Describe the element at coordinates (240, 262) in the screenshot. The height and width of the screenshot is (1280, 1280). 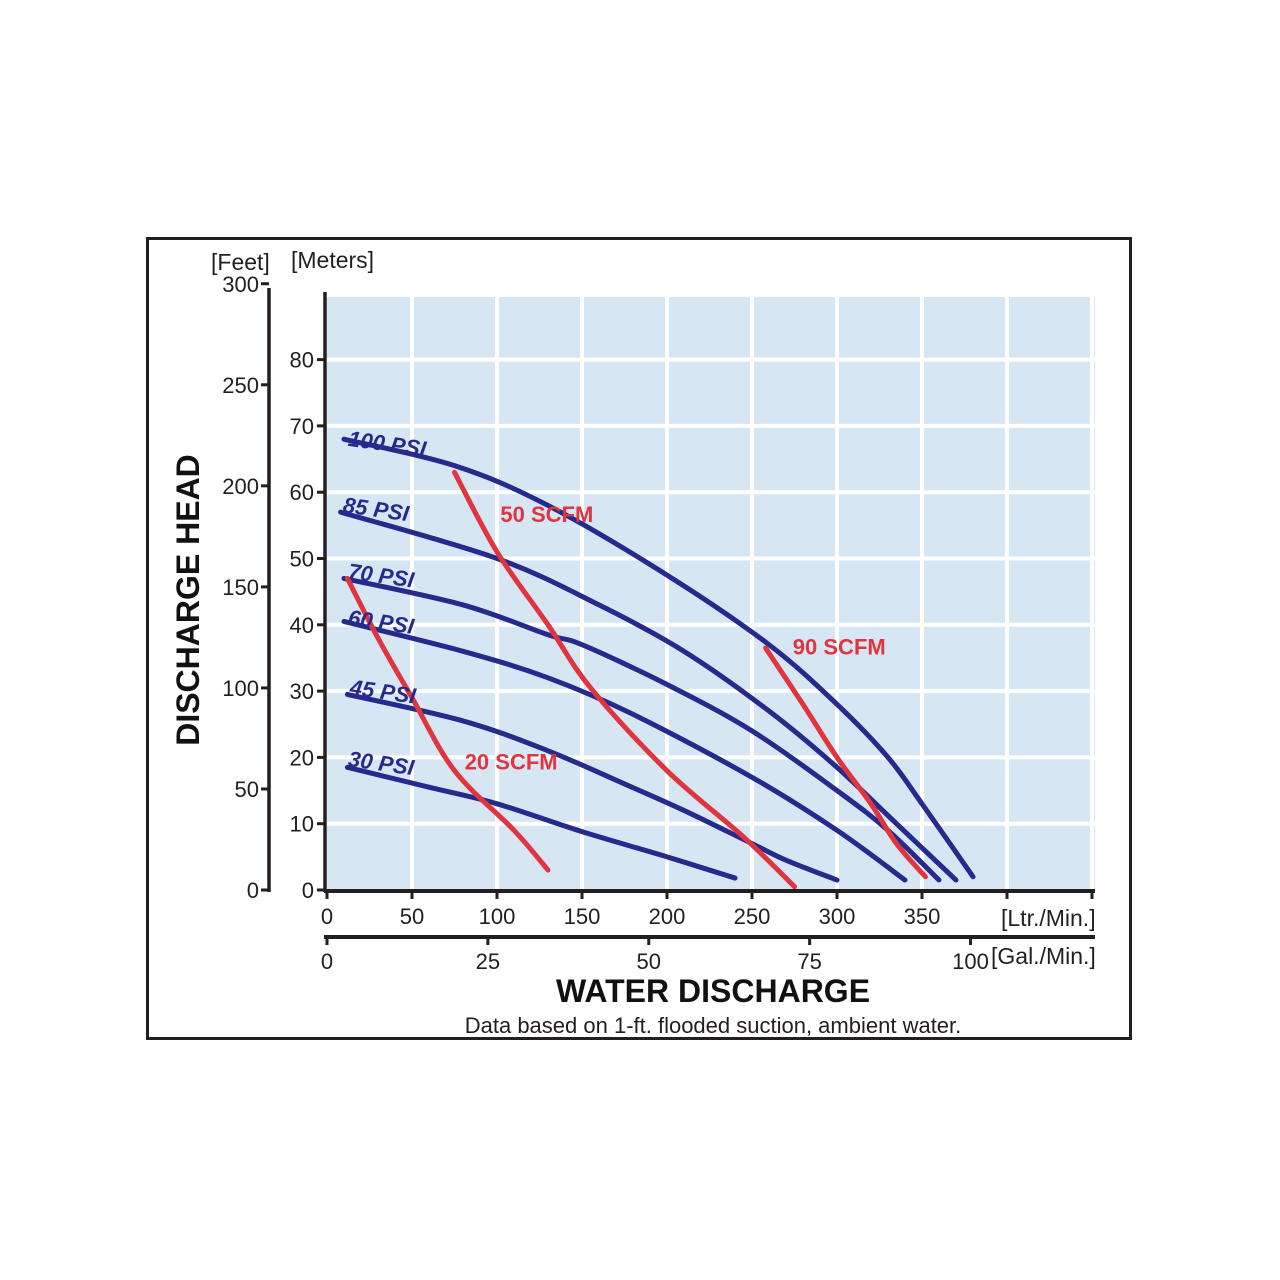
I see `y-secondary-unit-label: [Feet]` at that location.